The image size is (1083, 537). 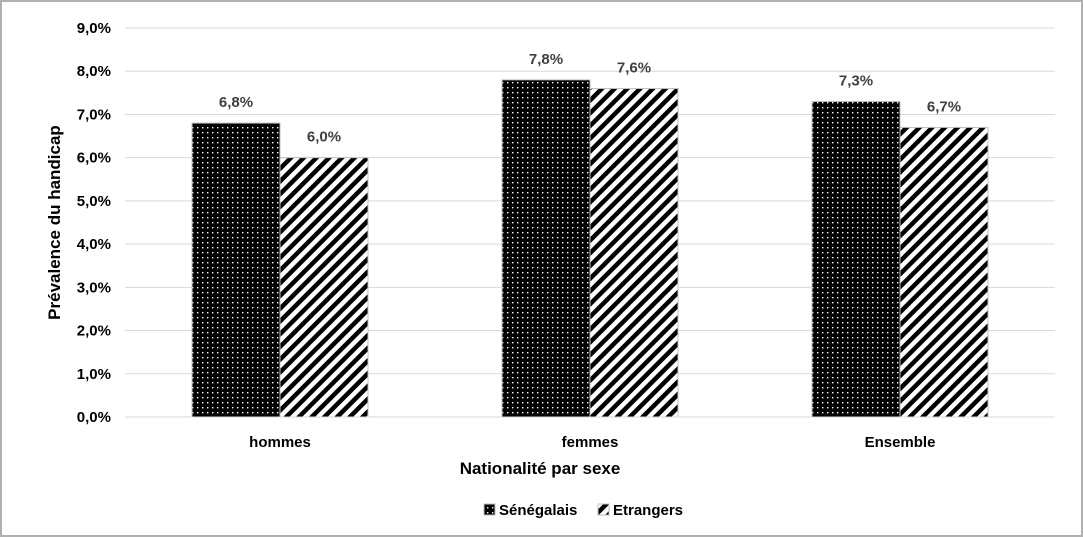 I want to click on data-label: 7,3%, so click(x=856, y=80).